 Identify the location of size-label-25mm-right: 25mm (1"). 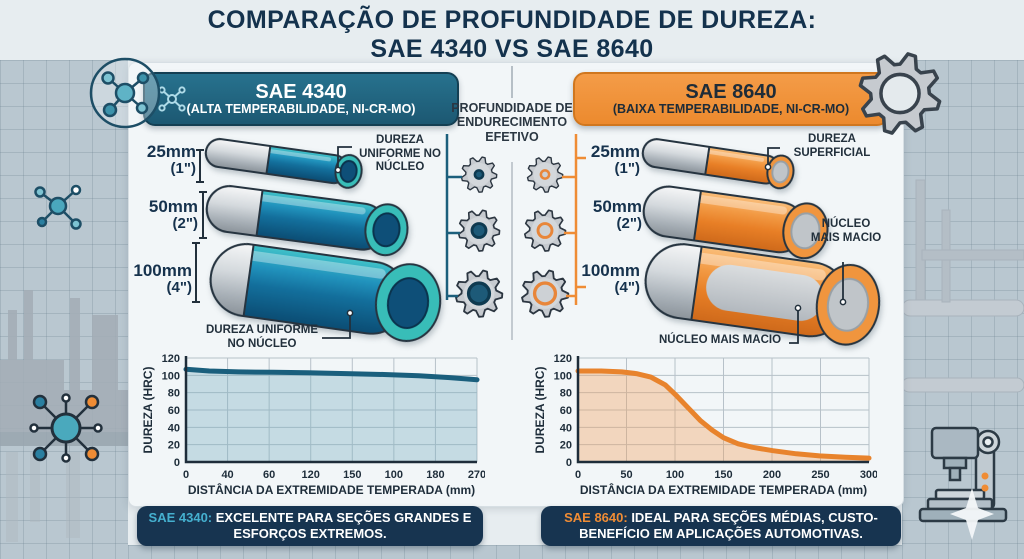
(615, 159).